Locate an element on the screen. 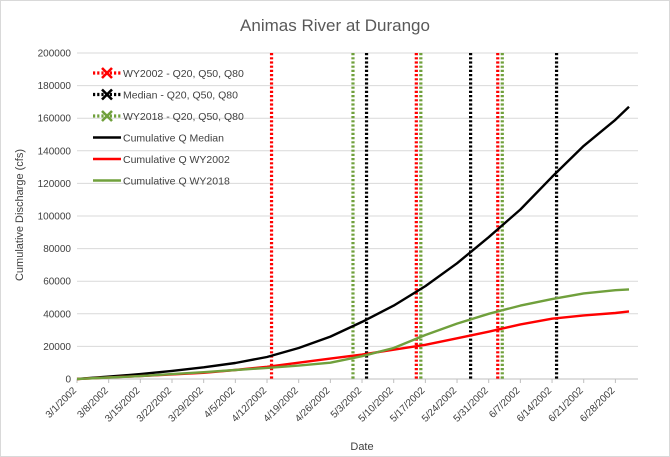 Image resolution: width=670 pixels, height=457 pixels. x-tick-label: 3/1/2002 is located at coordinates (62, 403).